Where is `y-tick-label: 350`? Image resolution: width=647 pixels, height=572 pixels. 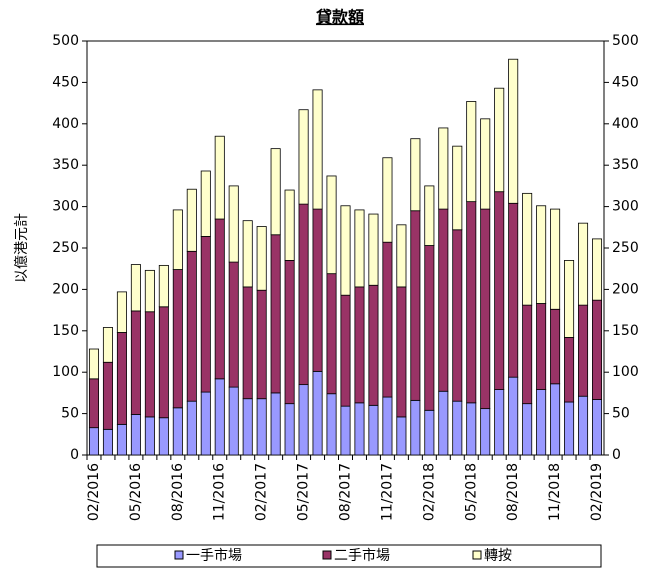
y-tick-label: 350 is located at coordinates (65, 165).